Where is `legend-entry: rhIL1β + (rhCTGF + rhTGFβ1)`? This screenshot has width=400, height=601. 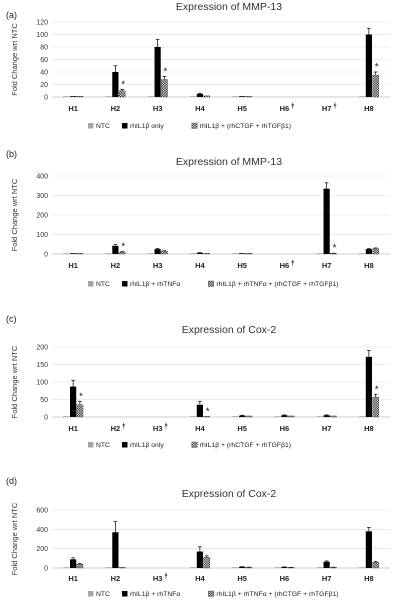 legend-entry: rhIL1β + (rhCTGF + rhTGFβ1) is located at coordinates (245, 445).